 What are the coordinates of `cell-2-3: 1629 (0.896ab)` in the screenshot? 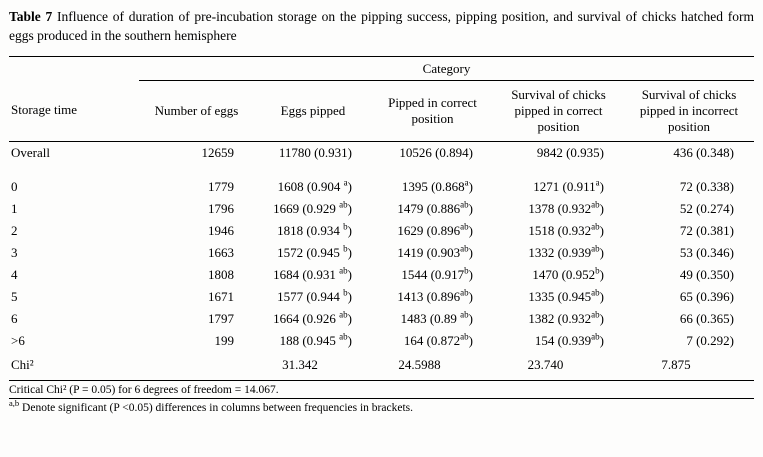 It's located at (435, 230).